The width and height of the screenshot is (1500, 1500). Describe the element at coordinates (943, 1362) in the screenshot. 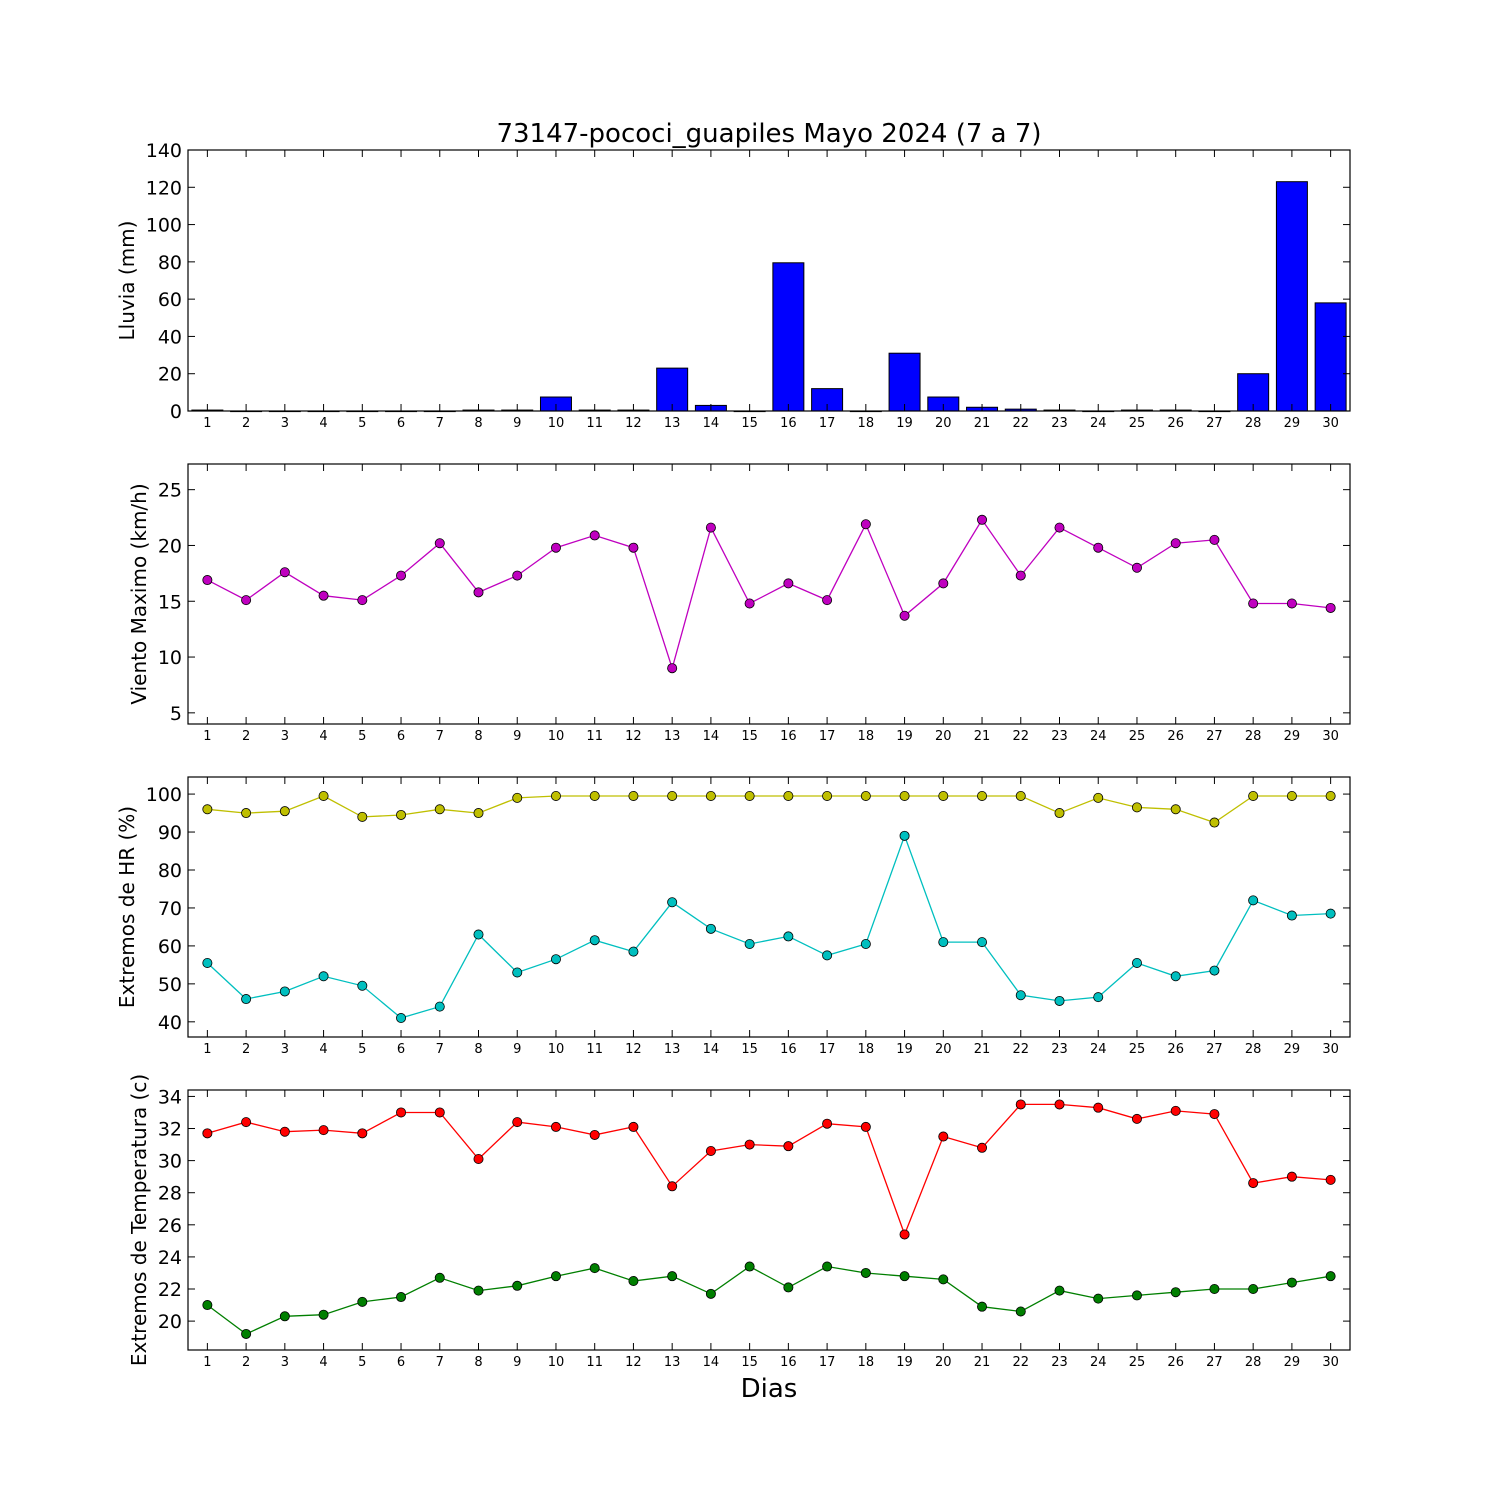

I see `temperature-xtick-label: 20` at that location.